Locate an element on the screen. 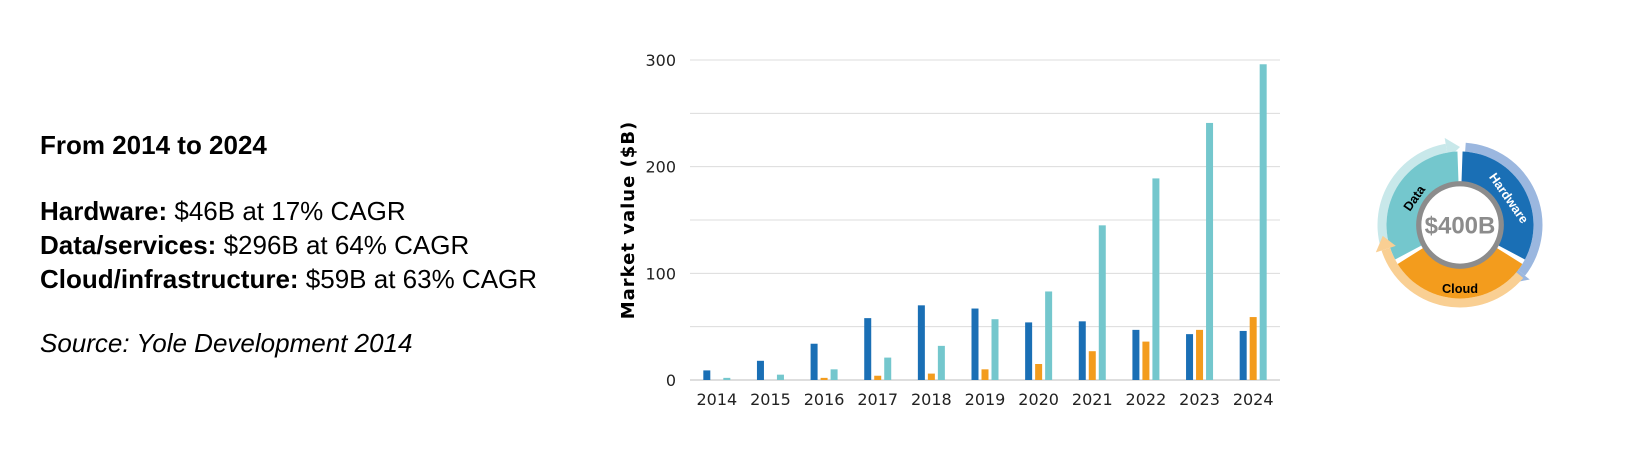 This screenshot has width=1645, height=475. summary-heading: From 2014 to 2024 is located at coordinates (153, 145).